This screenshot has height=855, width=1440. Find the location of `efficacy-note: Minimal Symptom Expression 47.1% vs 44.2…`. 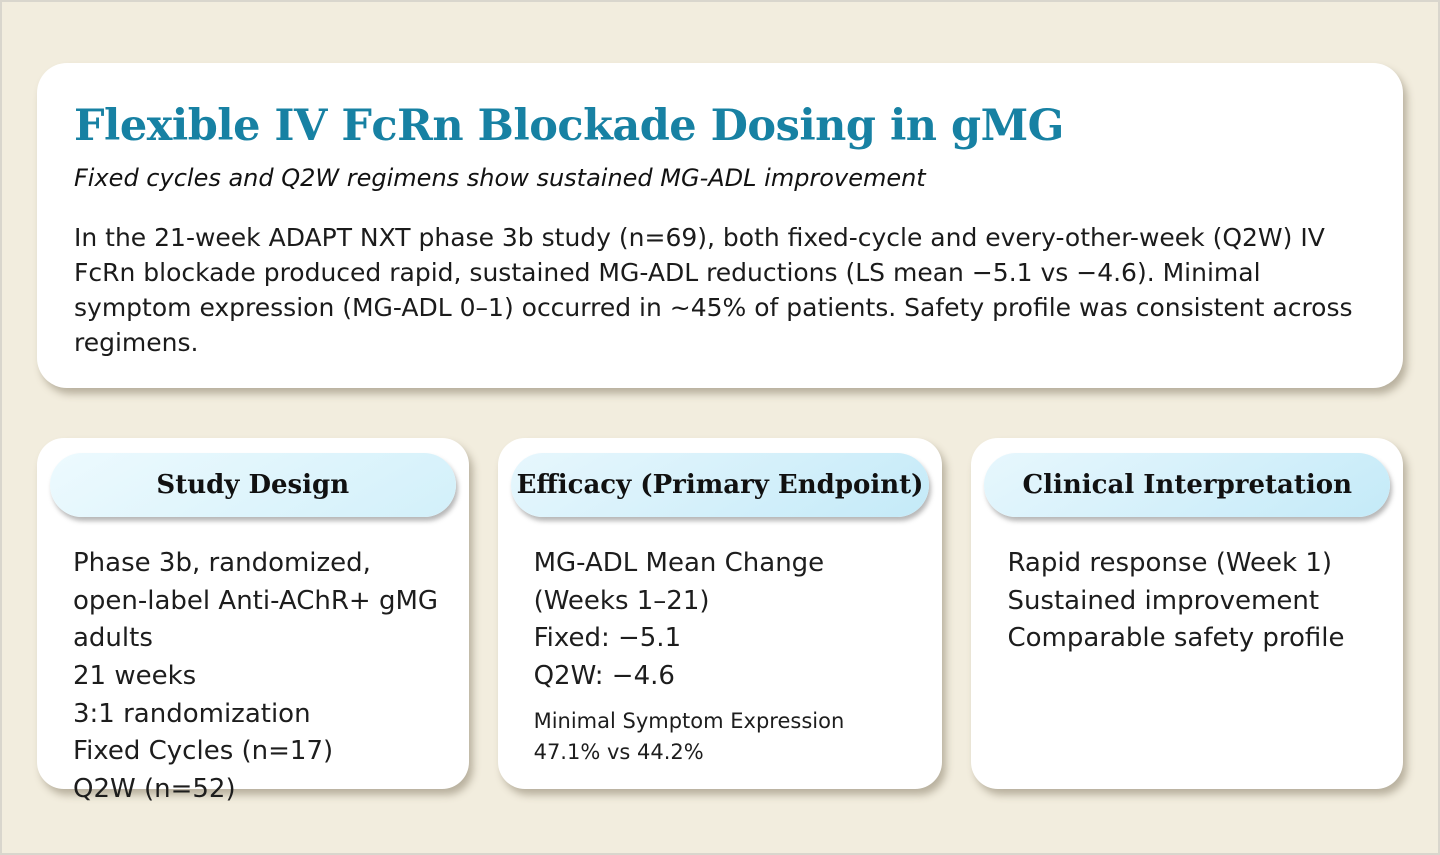

efficacy-note: Minimal Symptom Expression 47.1% vs 44.2… is located at coordinates (725, 737).